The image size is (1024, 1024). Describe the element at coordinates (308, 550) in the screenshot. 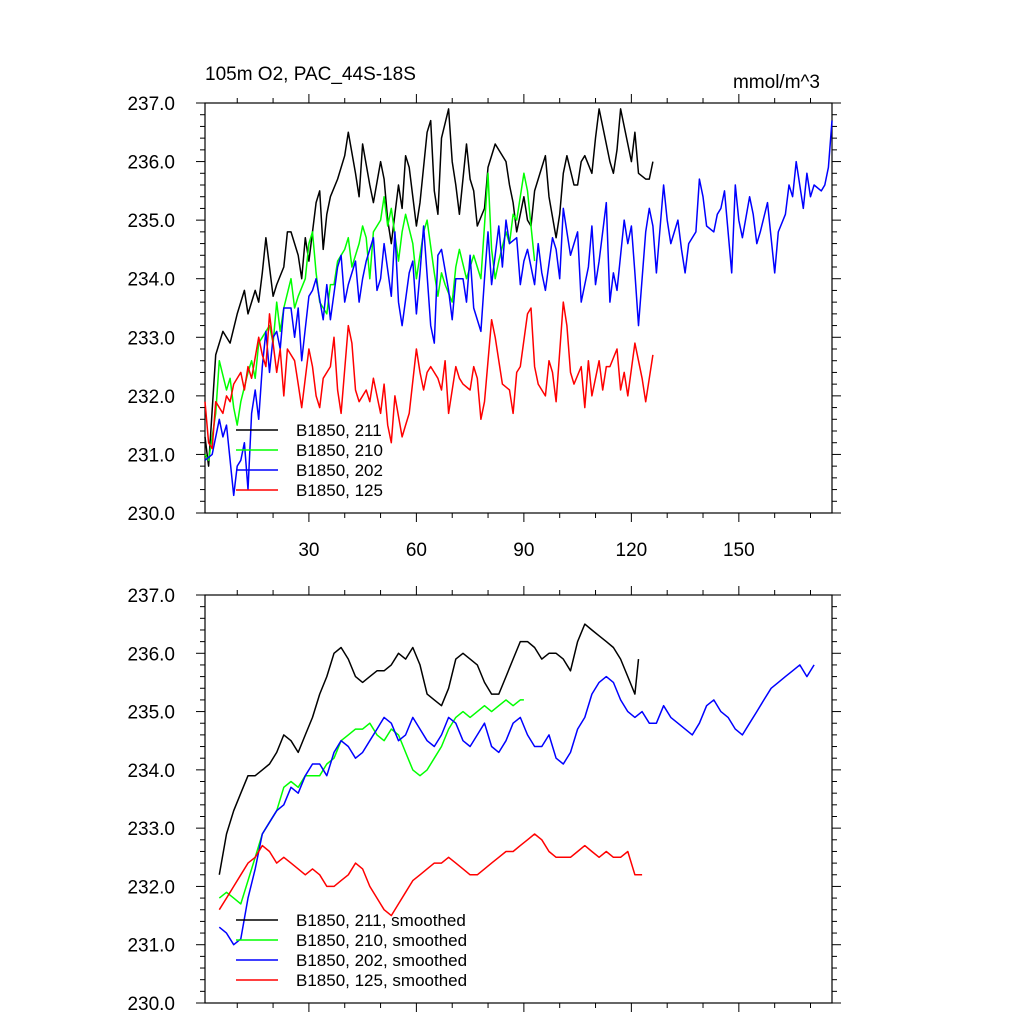

I see `x-tick-label: 30` at that location.